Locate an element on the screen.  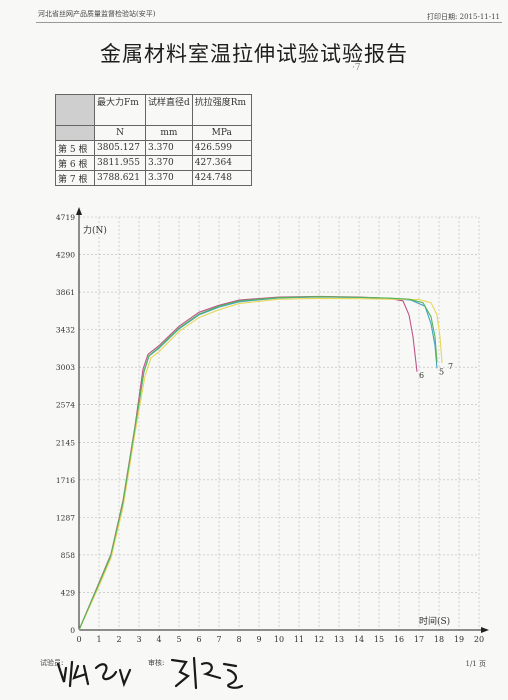
y-tick-label: 3432 is located at coordinates (65, 330).